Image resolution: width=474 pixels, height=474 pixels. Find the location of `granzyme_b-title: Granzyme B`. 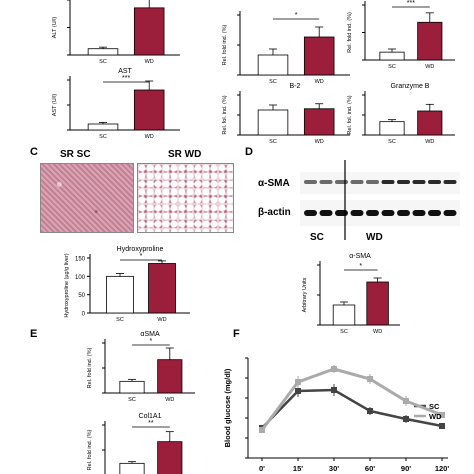

granzyme_b-title: Granzyme B is located at coordinates (410, 86).